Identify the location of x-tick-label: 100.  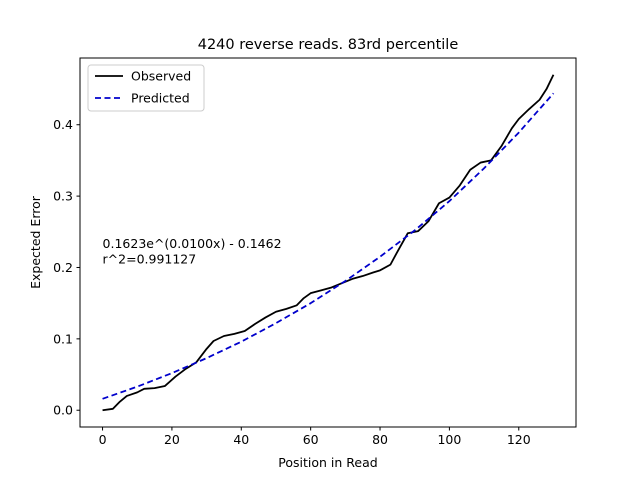
(449, 439).